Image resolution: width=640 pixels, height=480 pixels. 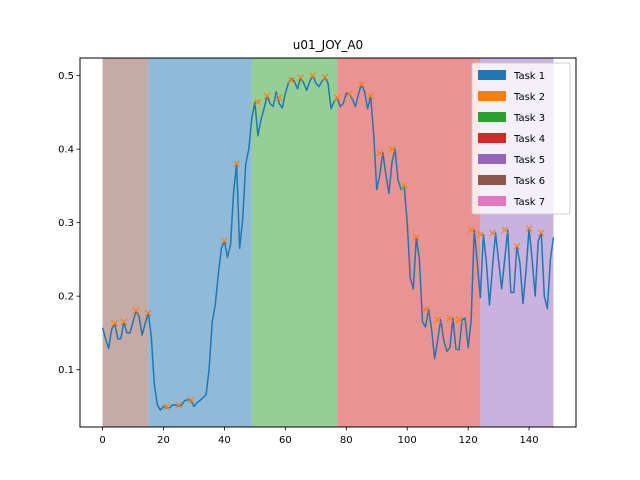 I want to click on x-tick-label: 0, so click(x=102, y=440).